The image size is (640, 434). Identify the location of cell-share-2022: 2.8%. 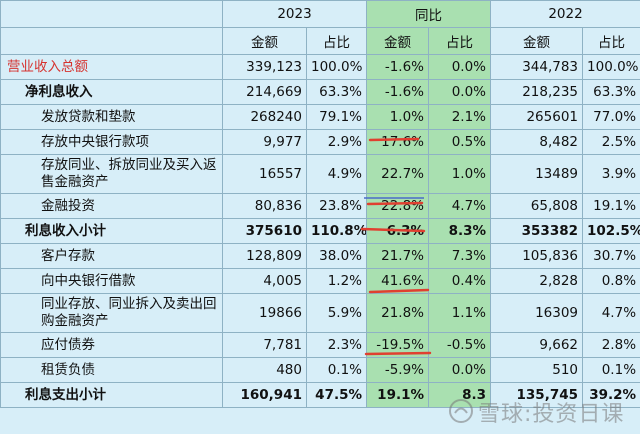
(611, 345).